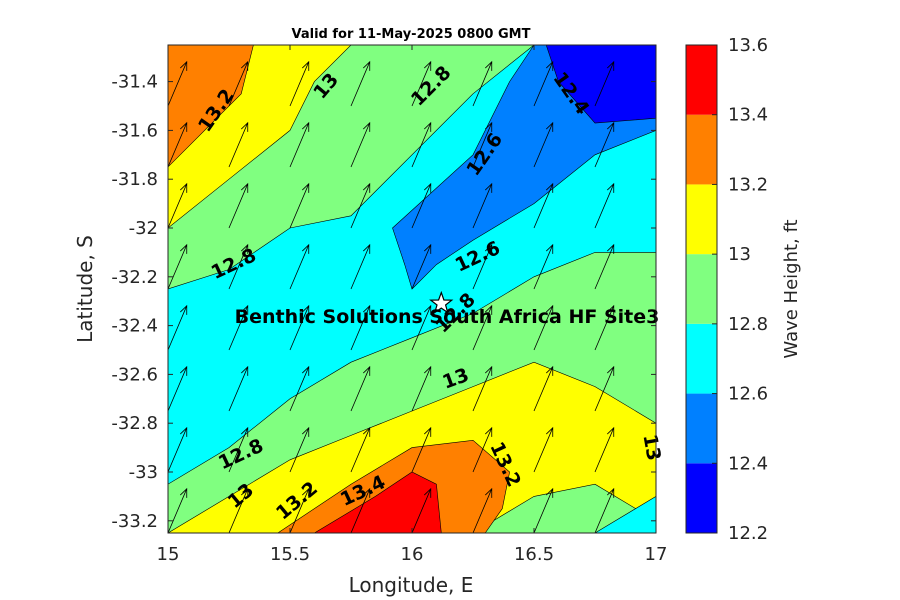  Describe the element at coordinates (748, 463) in the screenshot. I see `colorbar-tick-label: 12.4` at that location.